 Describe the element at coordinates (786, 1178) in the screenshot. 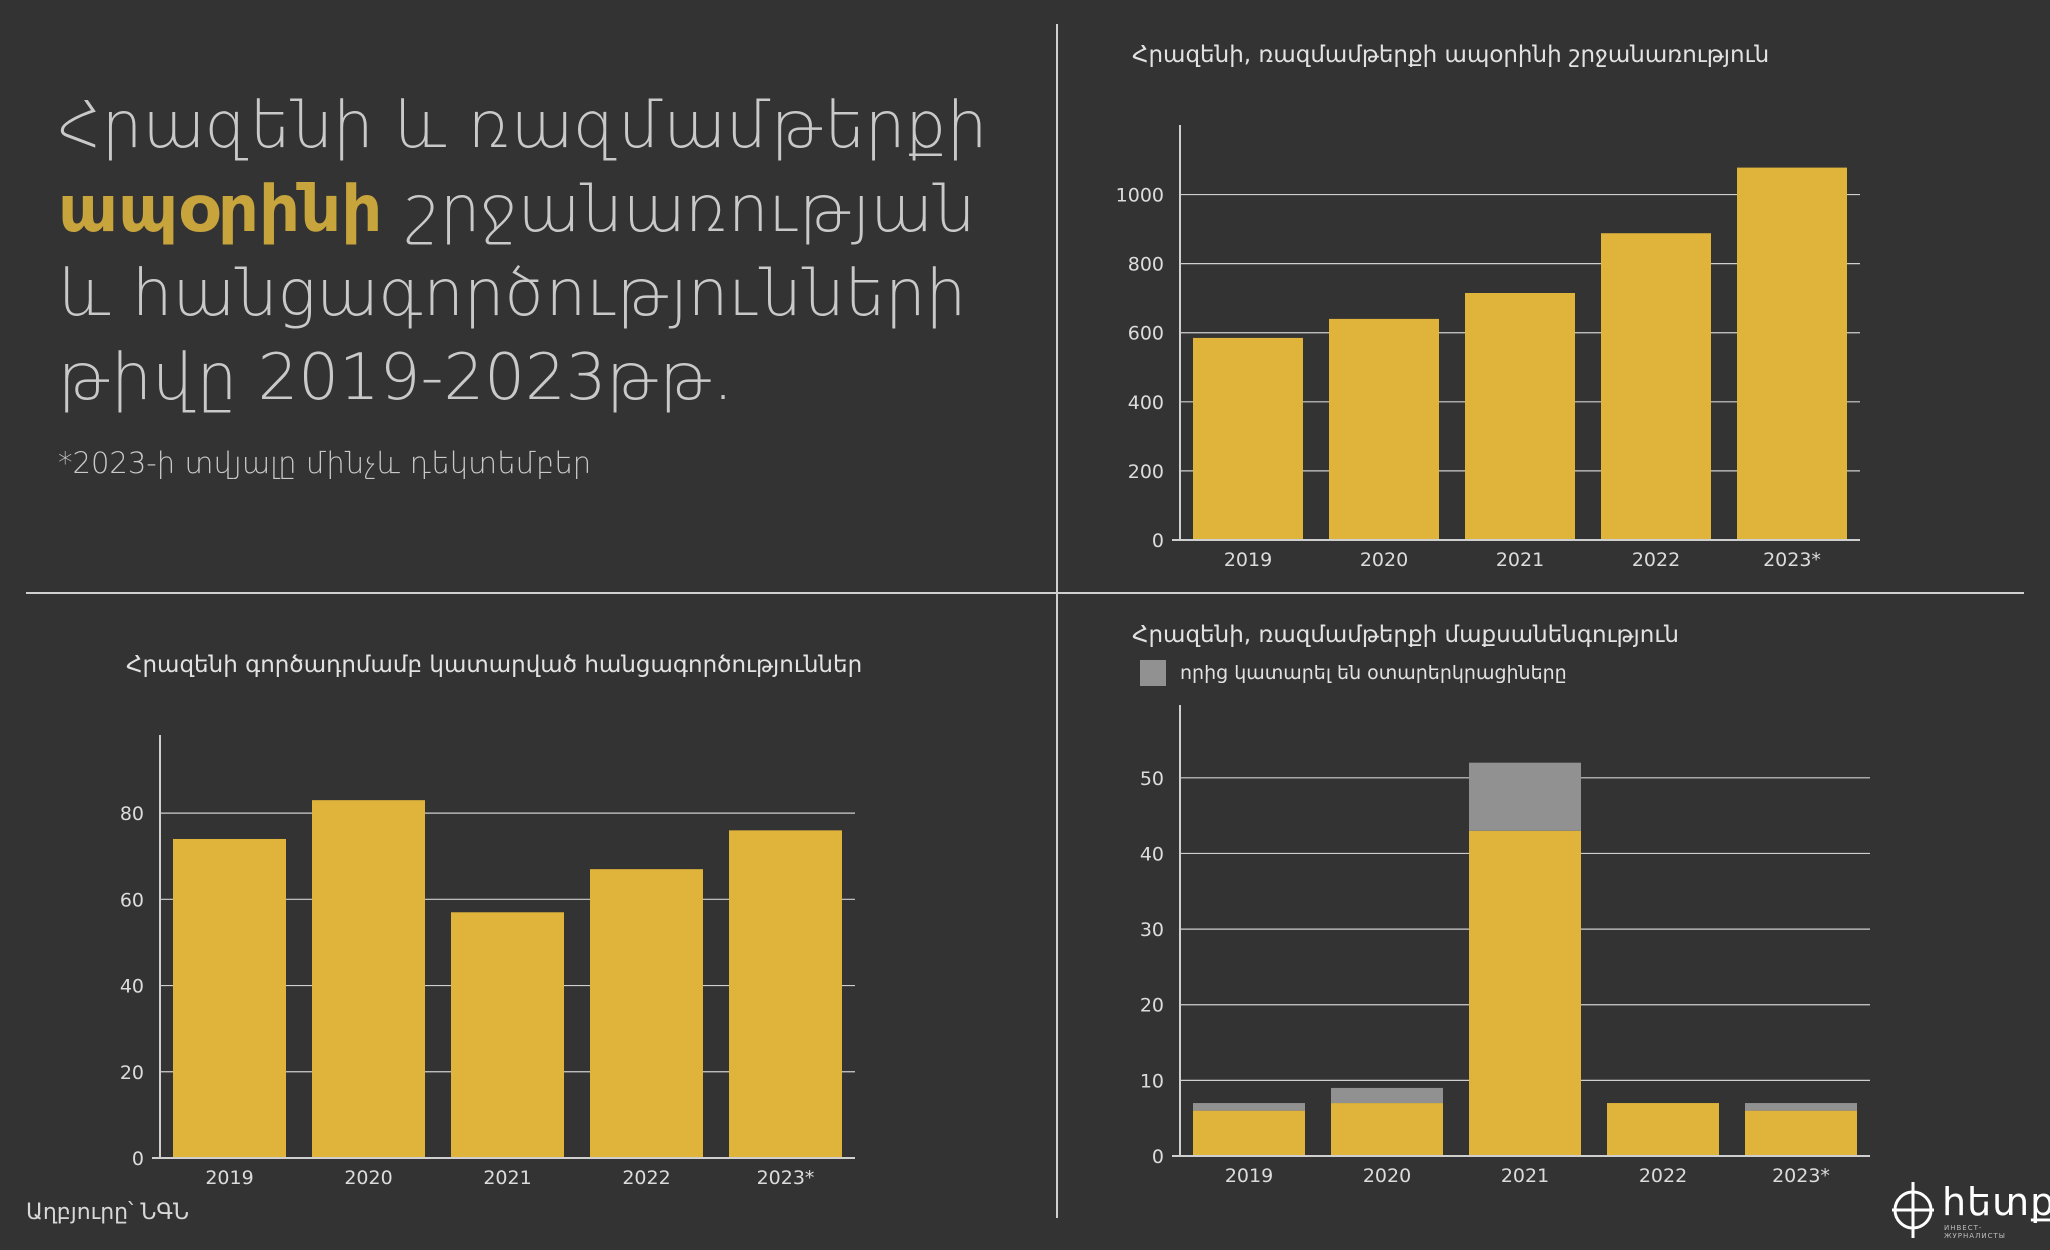

I see `chart2-xtick-label: 2023*` at that location.